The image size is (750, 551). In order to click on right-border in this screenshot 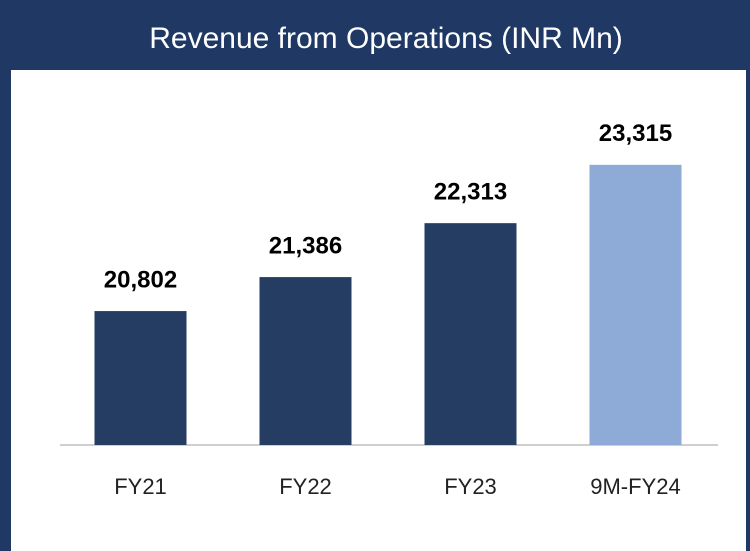, I will do `click(748, 275)`.